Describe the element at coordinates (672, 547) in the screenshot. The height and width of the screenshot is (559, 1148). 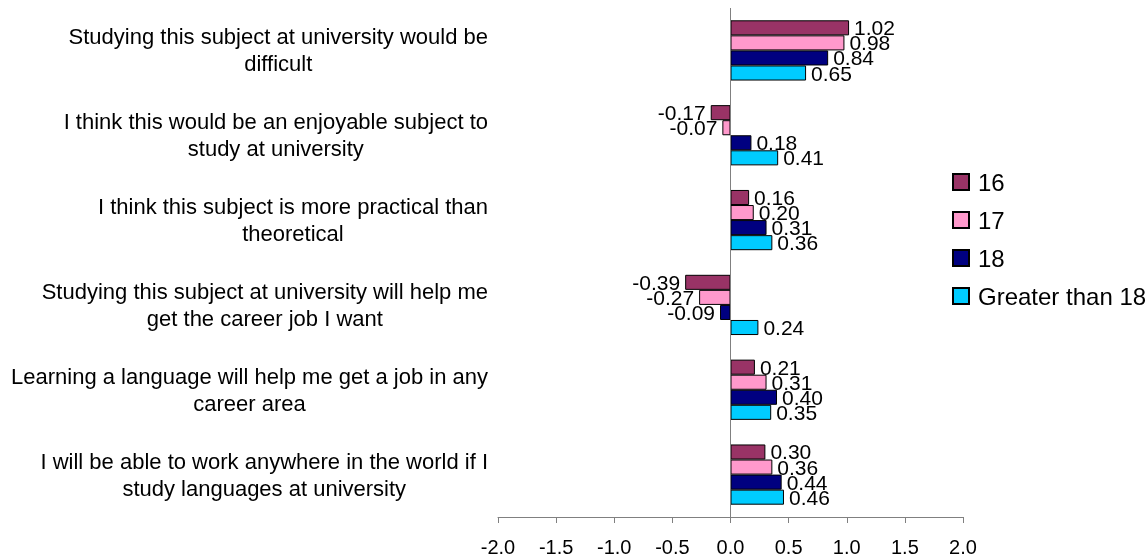
I see `x-tick-label: -0.5` at that location.